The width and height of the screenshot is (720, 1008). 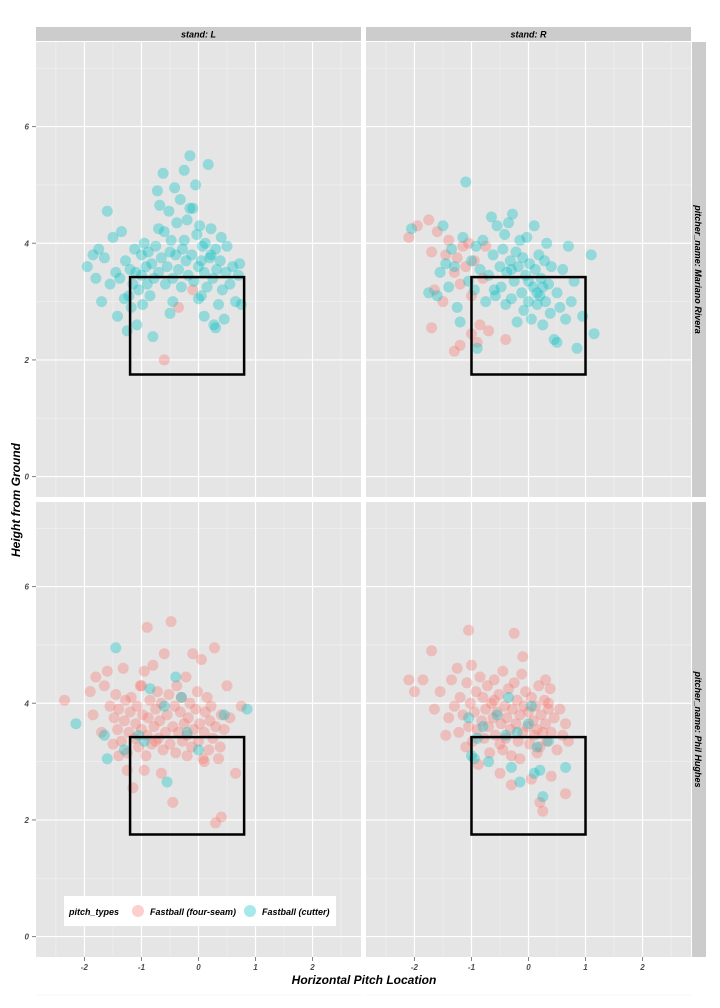 I want to click on series-fastball-cutter, so click(x=161, y=715).